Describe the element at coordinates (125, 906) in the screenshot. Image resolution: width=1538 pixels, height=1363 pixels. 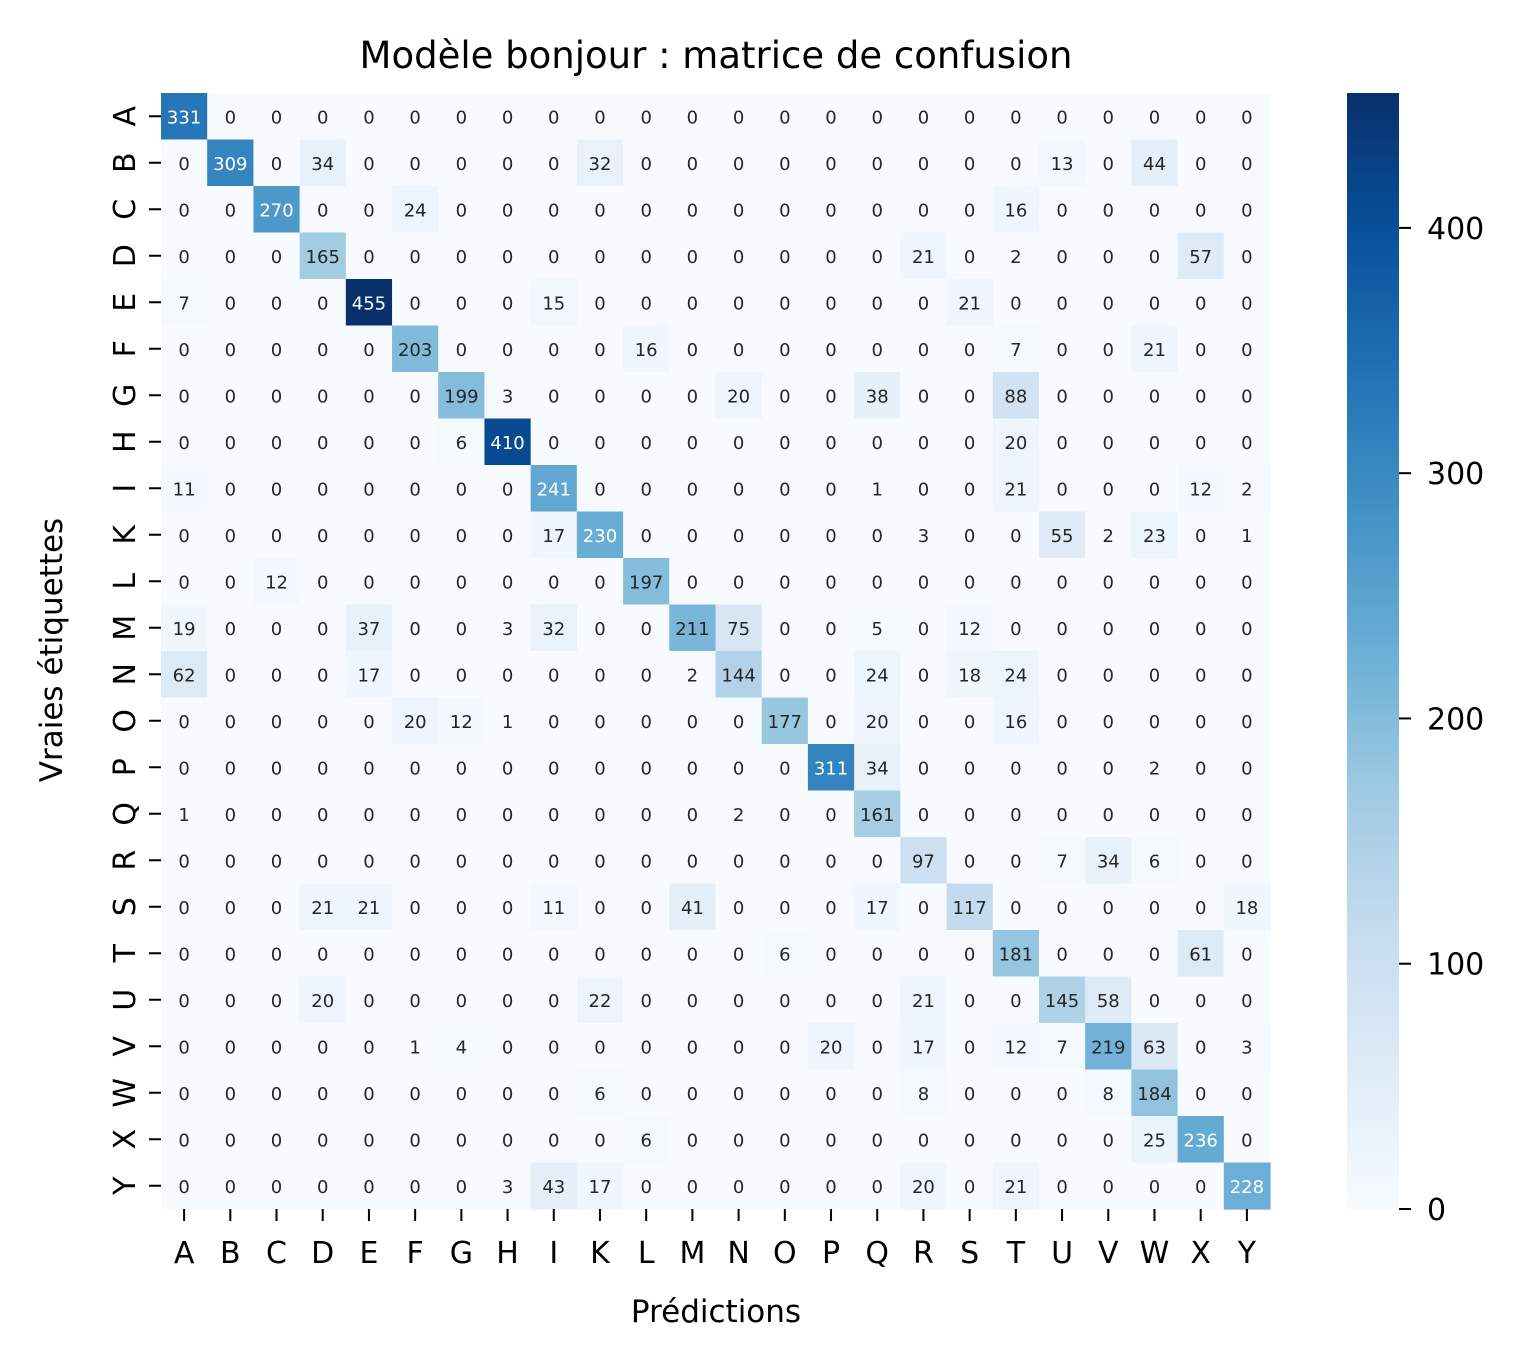
I see `y-tick-label: S` at that location.